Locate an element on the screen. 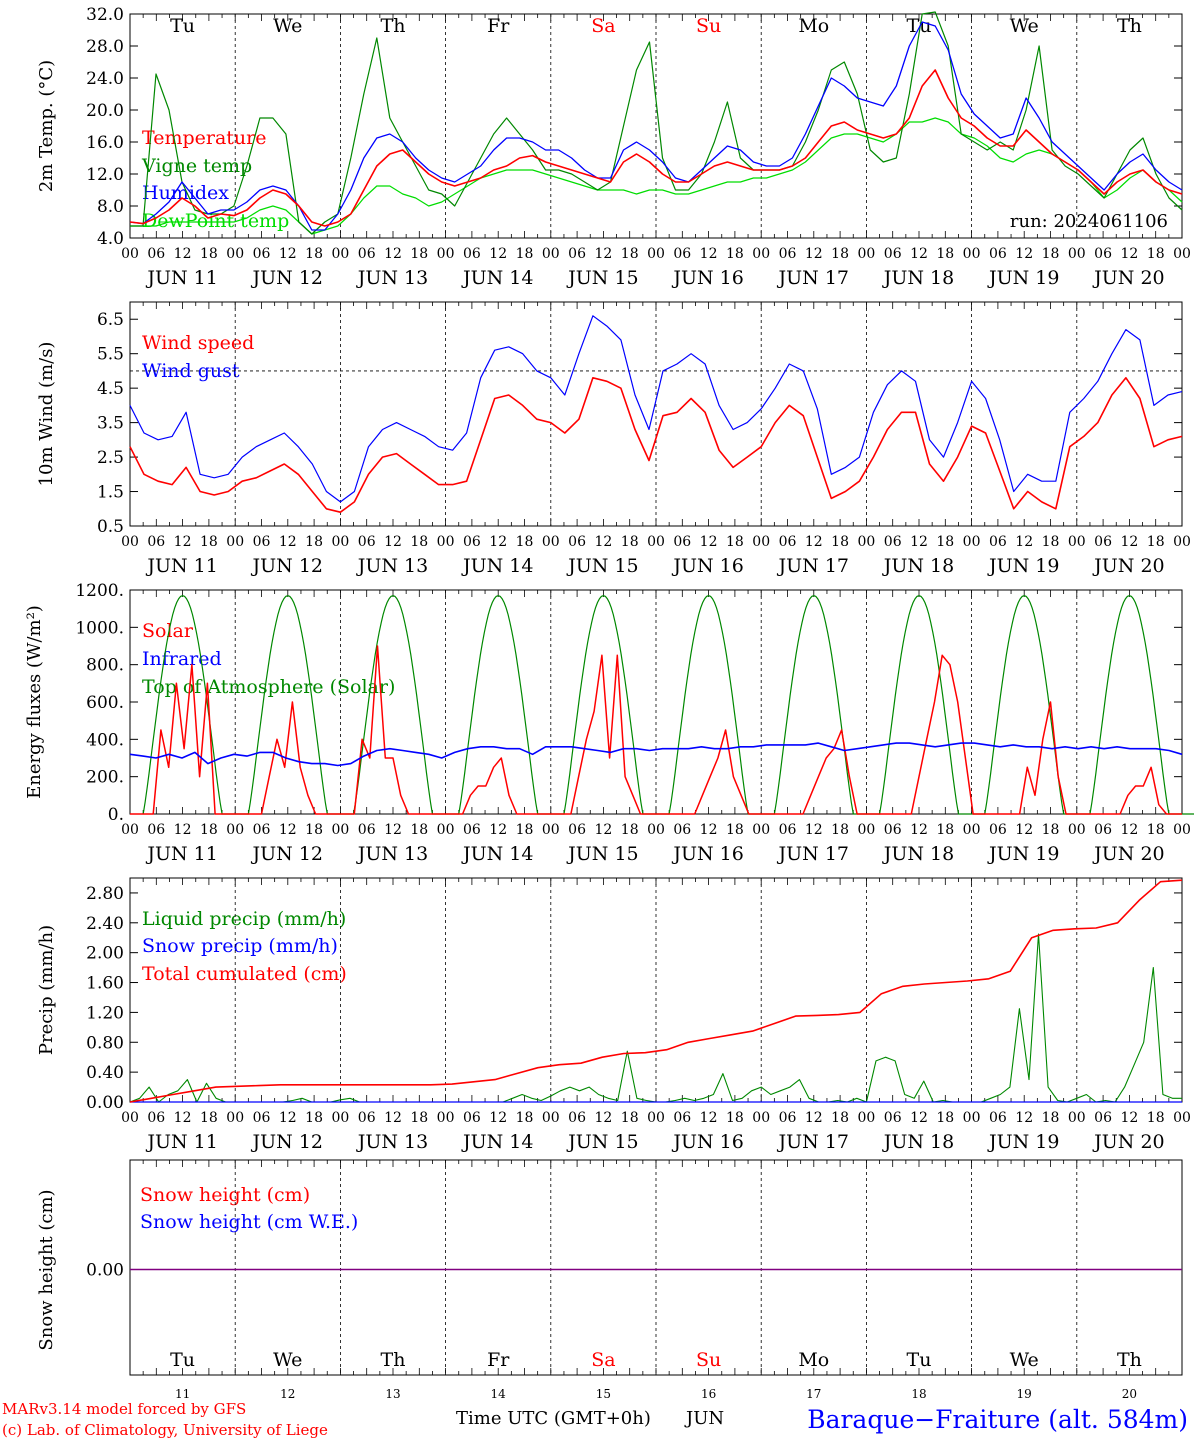  y-tick-label: 1.5 is located at coordinates (110, 493).